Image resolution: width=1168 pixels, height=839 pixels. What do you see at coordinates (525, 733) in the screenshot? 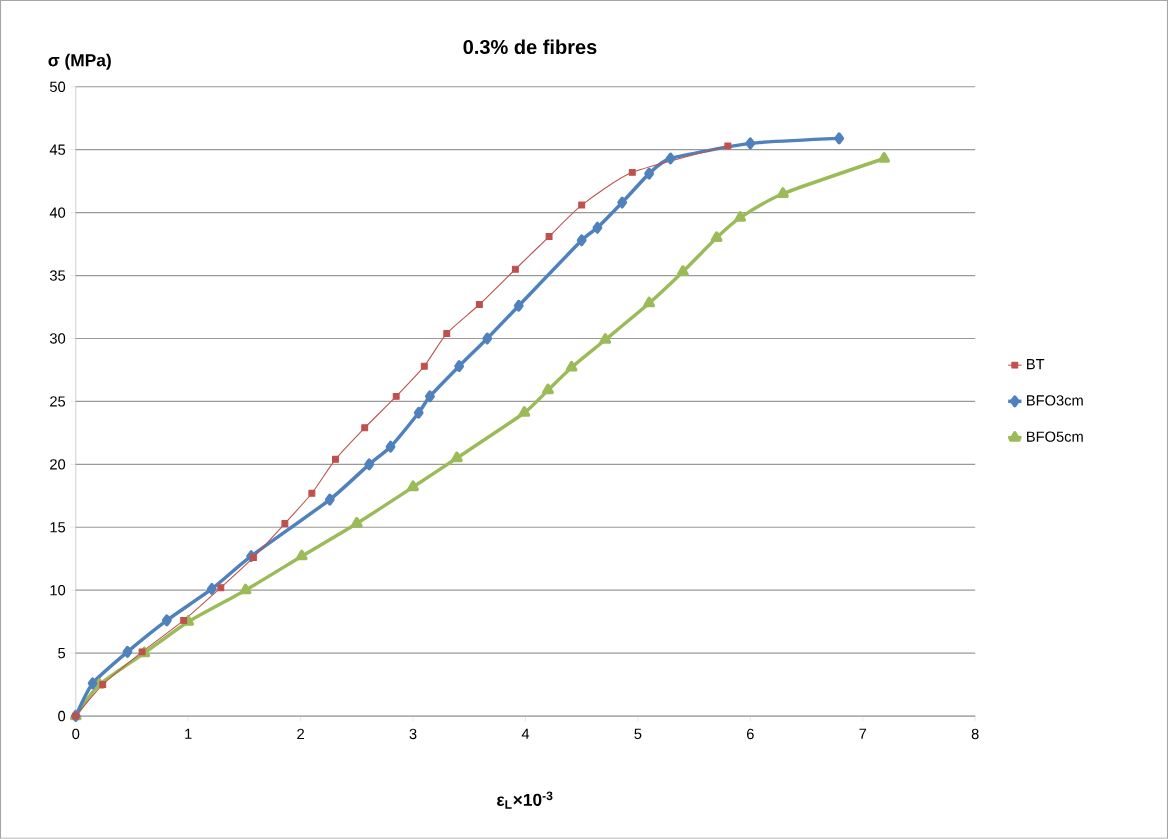
I see `x-tick-label: 4` at bounding box center [525, 733].